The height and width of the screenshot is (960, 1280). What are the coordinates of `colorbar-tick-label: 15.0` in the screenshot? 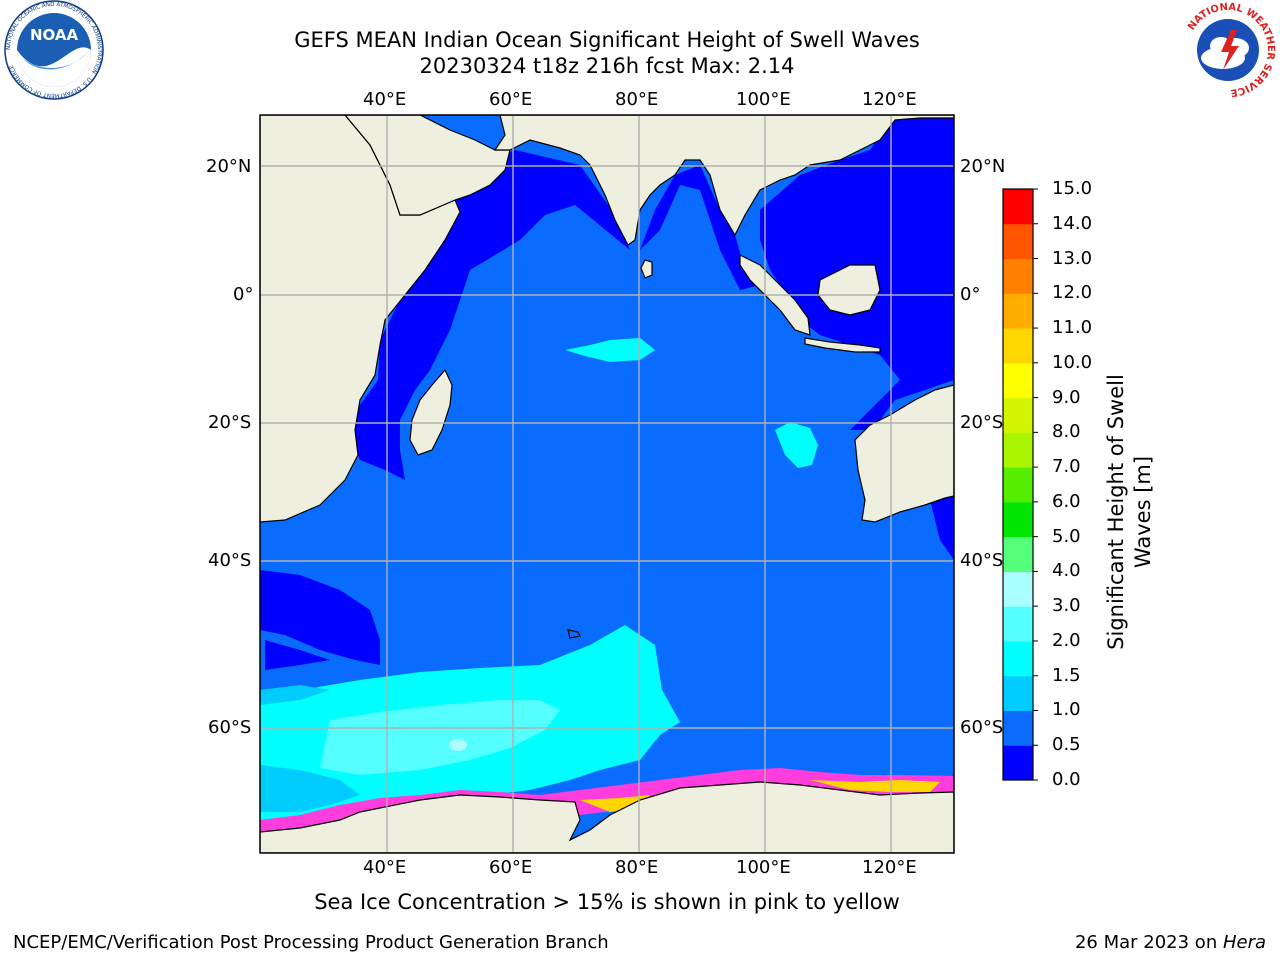 It's located at (1072, 188).